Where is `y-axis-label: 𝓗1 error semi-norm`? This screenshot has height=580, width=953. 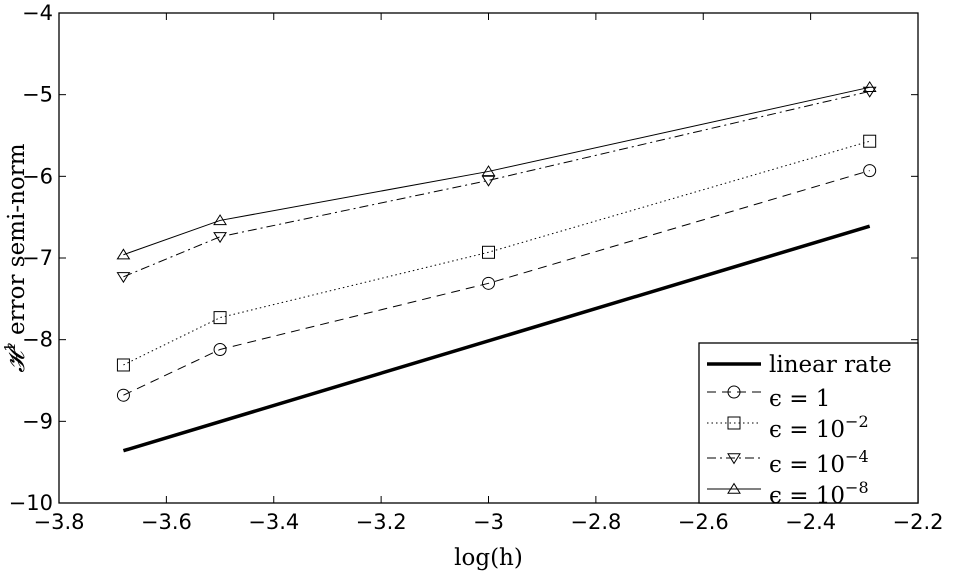
y-axis-label: 𝓗1 error semi-norm is located at coordinates (15, 257).